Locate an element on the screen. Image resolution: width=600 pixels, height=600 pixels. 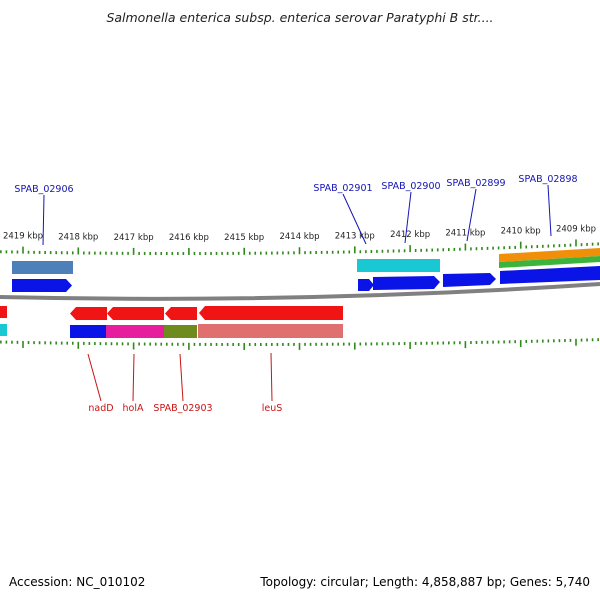
tick-label: 2414 kbp is located at coordinates (299, 237).